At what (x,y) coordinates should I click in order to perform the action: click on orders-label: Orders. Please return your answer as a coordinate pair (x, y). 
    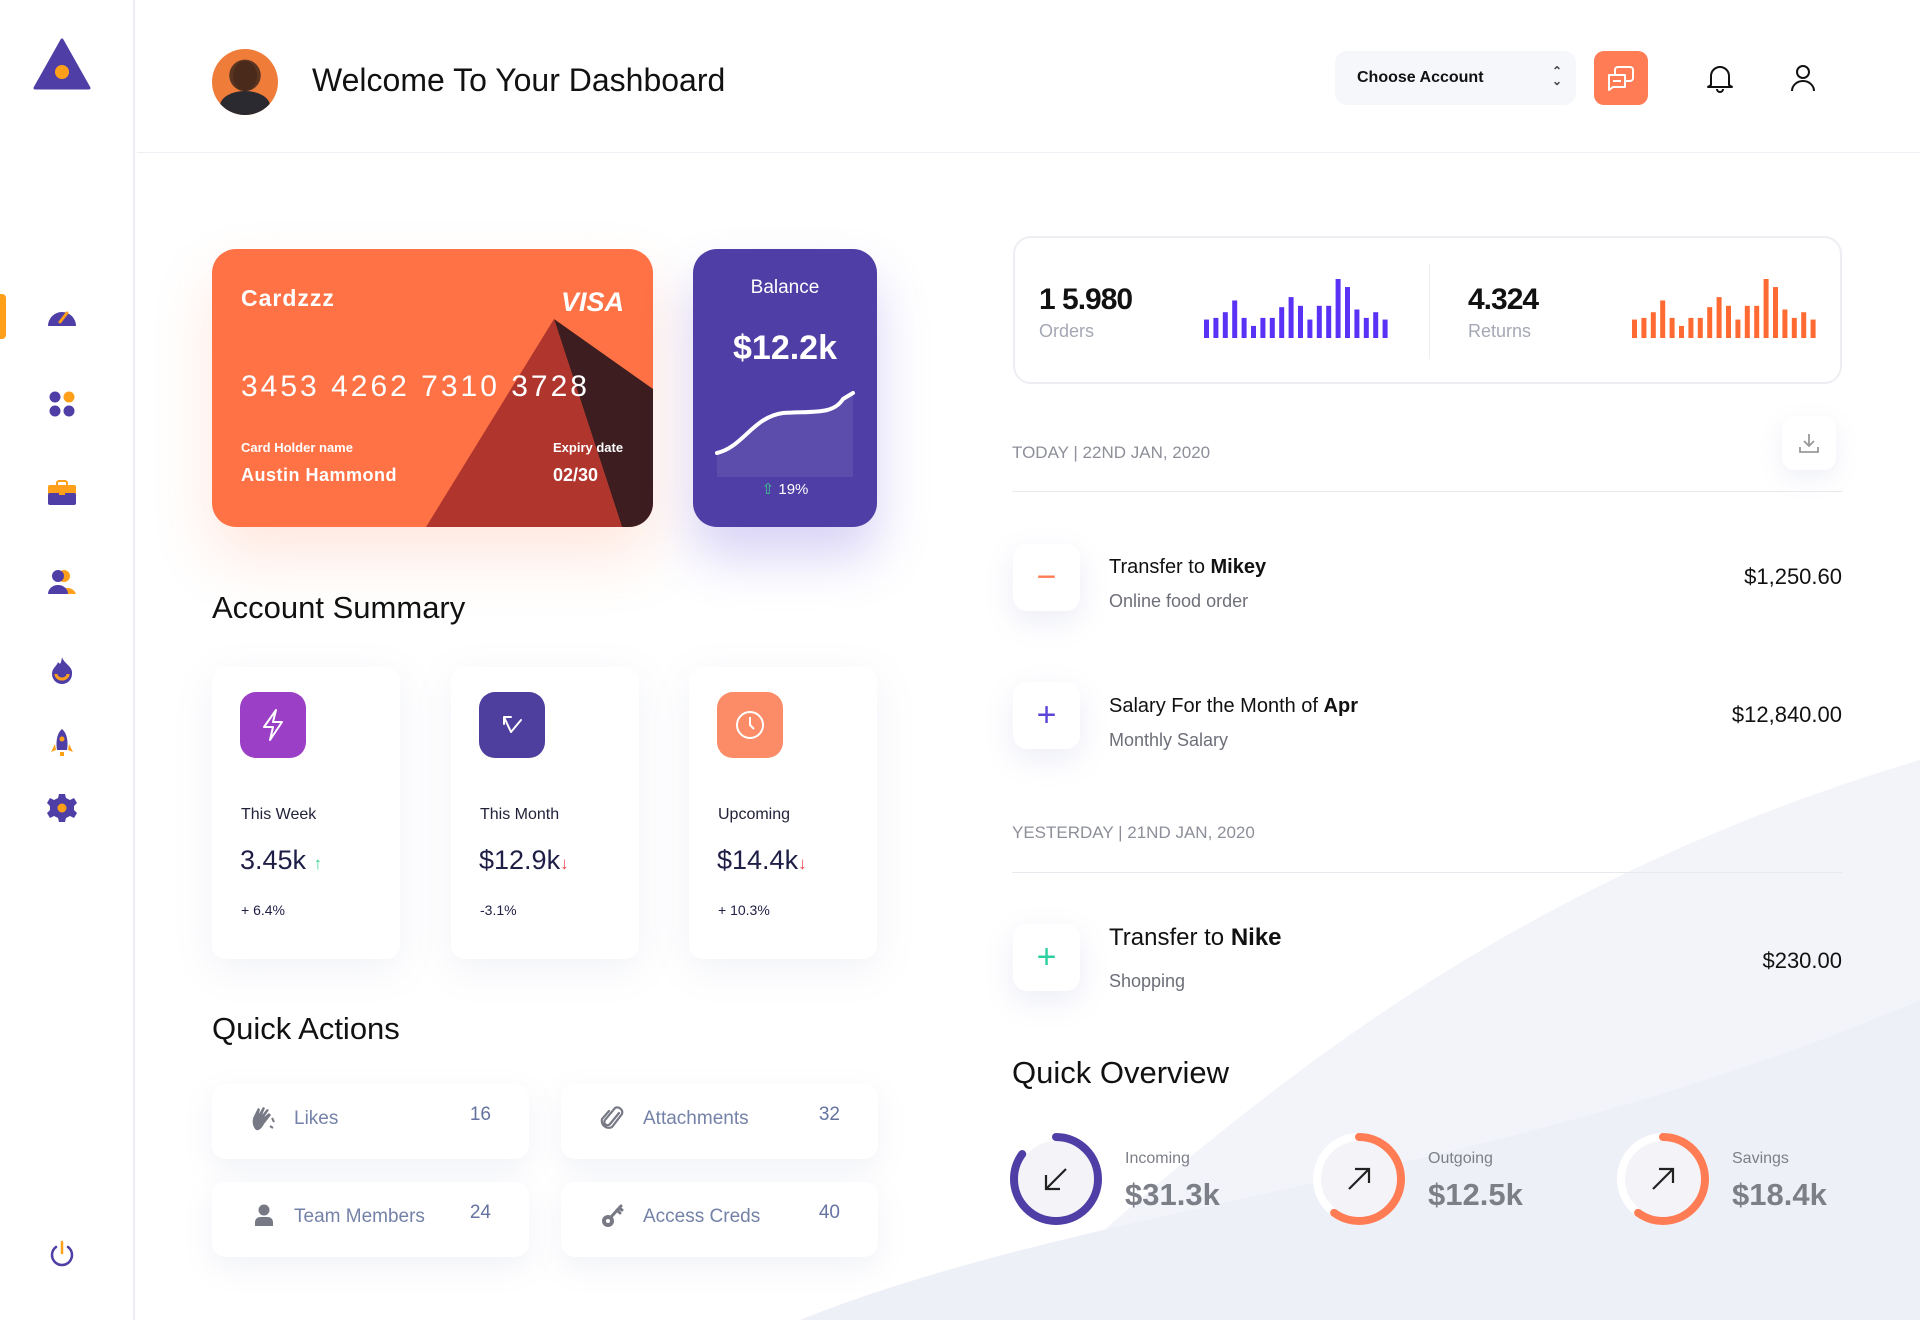
    Looking at the image, I should click on (1067, 331).